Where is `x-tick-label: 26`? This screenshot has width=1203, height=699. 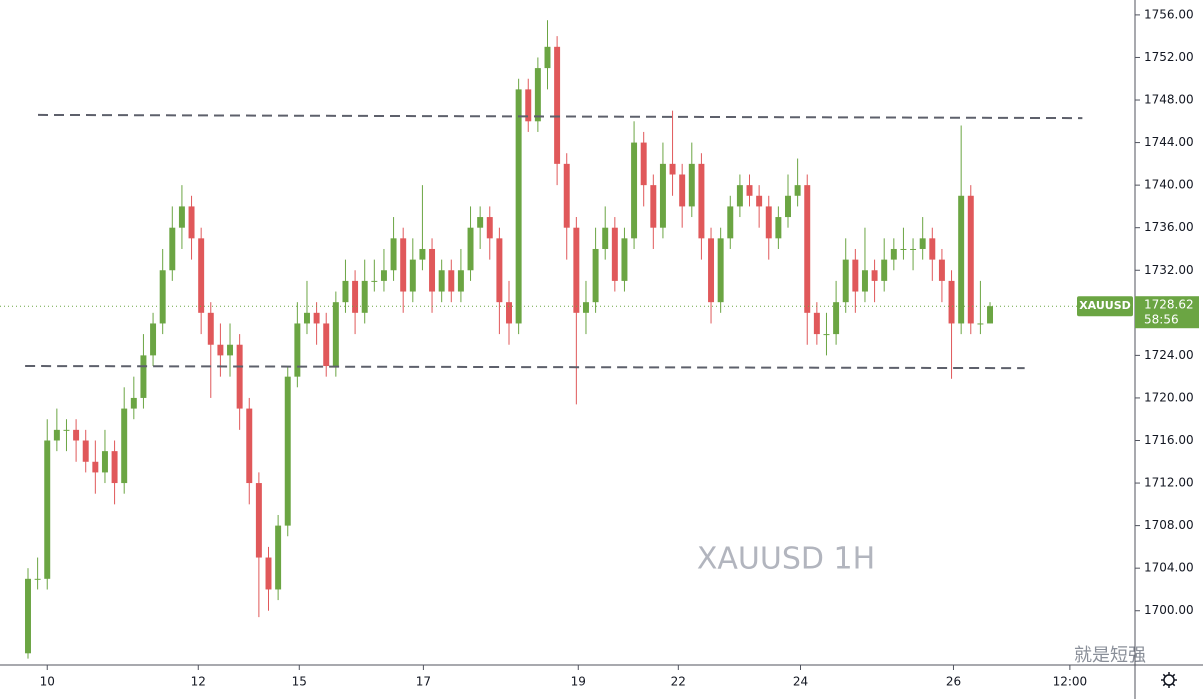
x-tick-label: 26 is located at coordinates (953, 682).